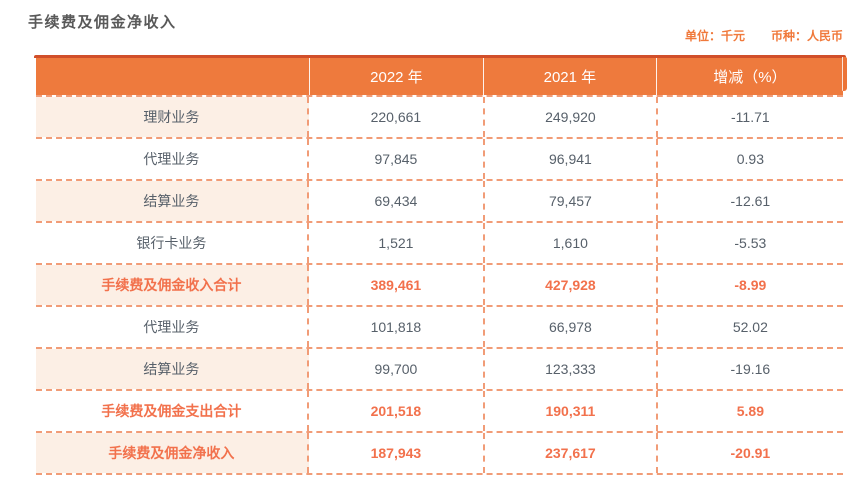 The width and height of the screenshot is (865, 501). I want to click on value-change: -20.91, so click(749, 453).